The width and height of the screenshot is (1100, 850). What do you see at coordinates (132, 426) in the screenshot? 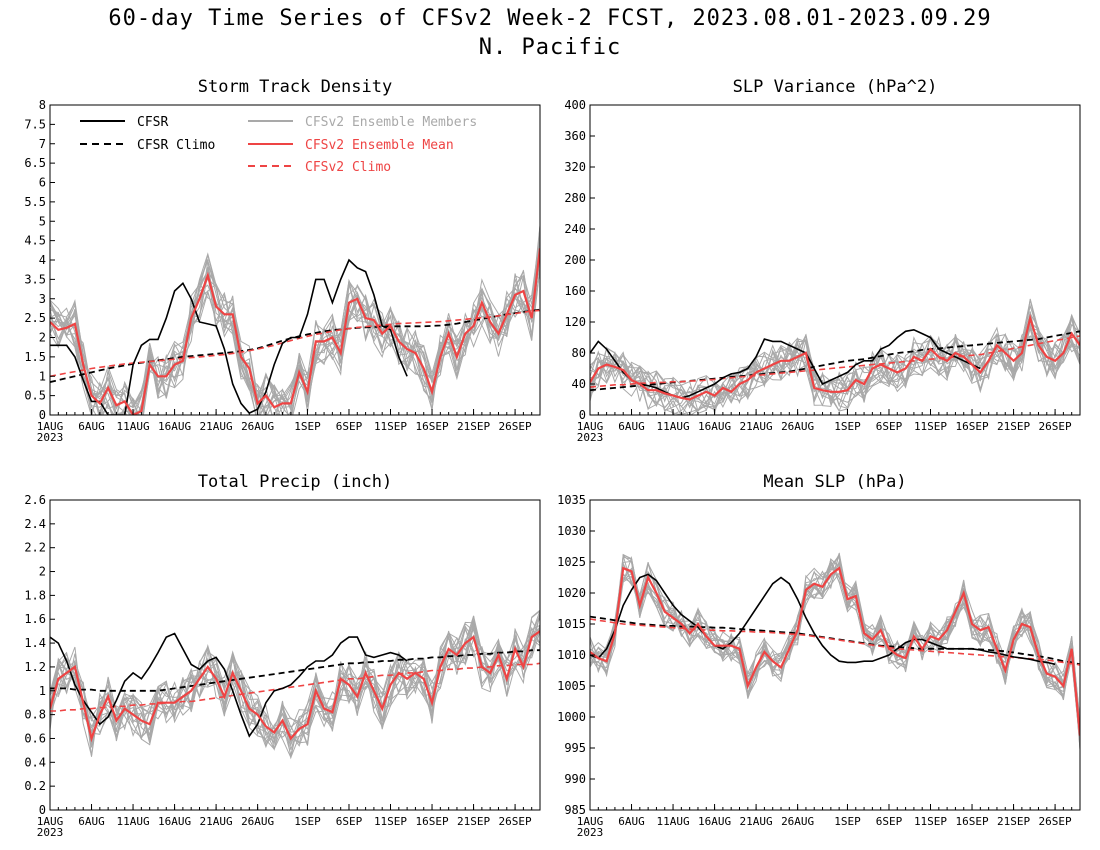
I see `x-tick-label: 11AUG` at bounding box center [132, 426].